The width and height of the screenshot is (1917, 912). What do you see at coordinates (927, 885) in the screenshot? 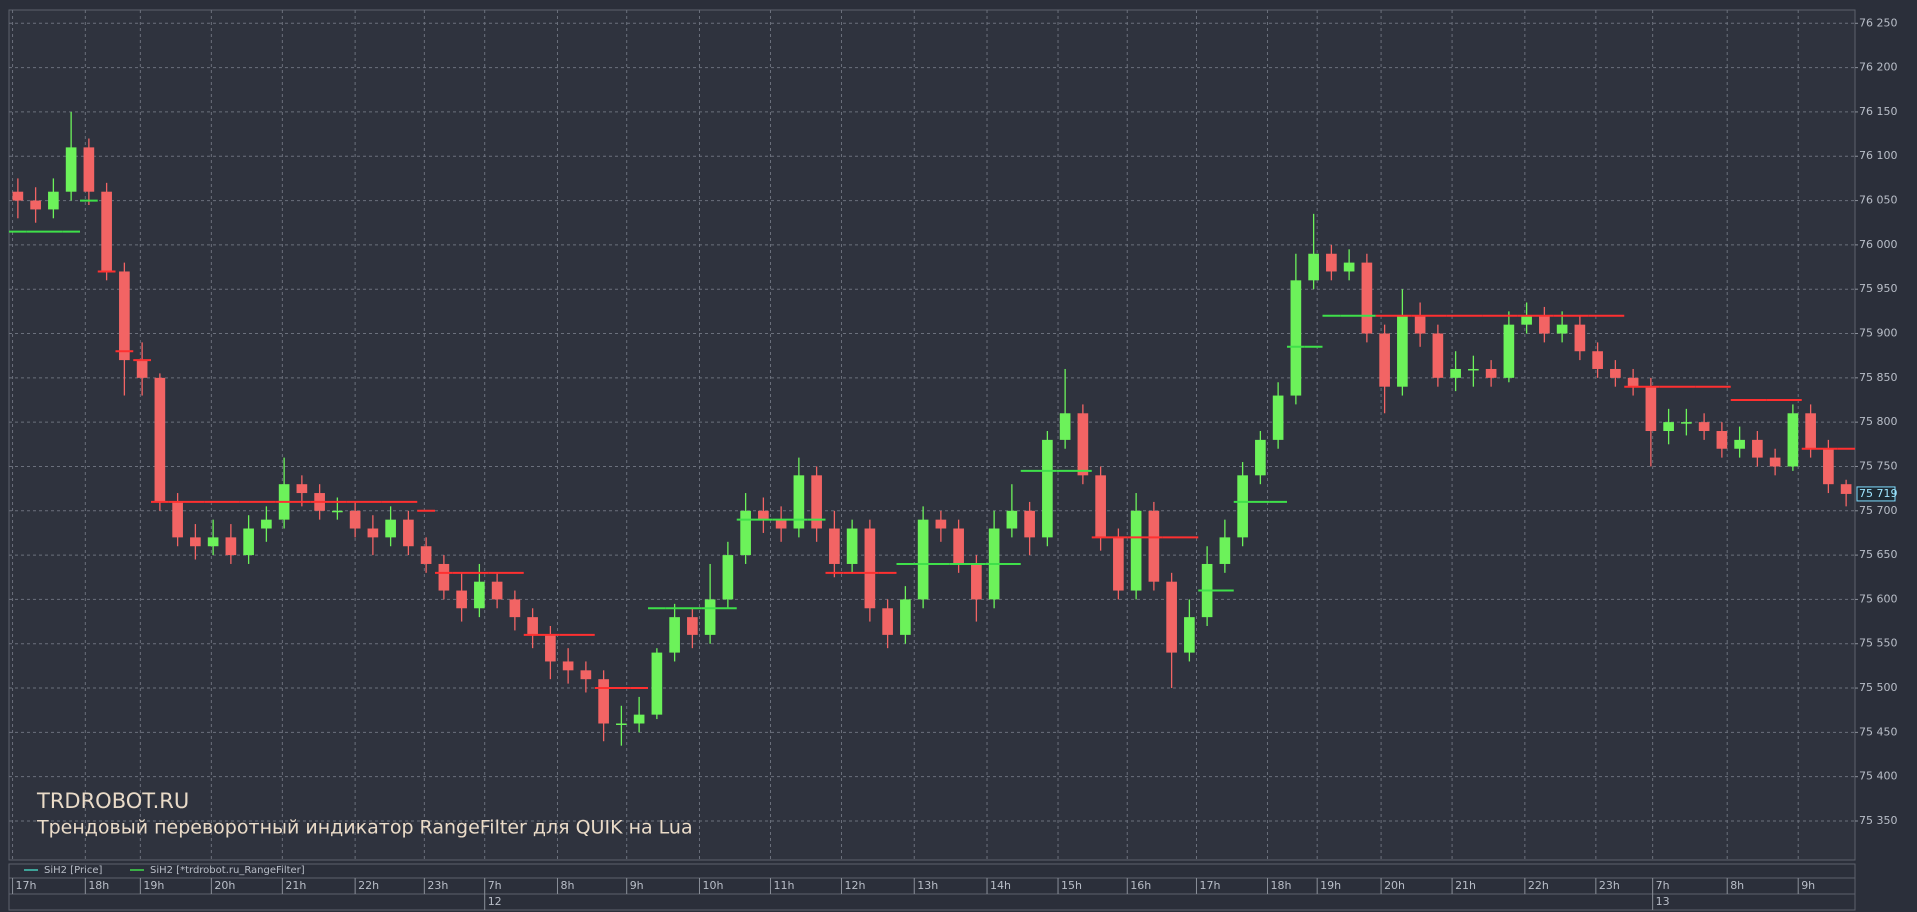
I see `x-tick-label: 13h` at bounding box center [927, 885].